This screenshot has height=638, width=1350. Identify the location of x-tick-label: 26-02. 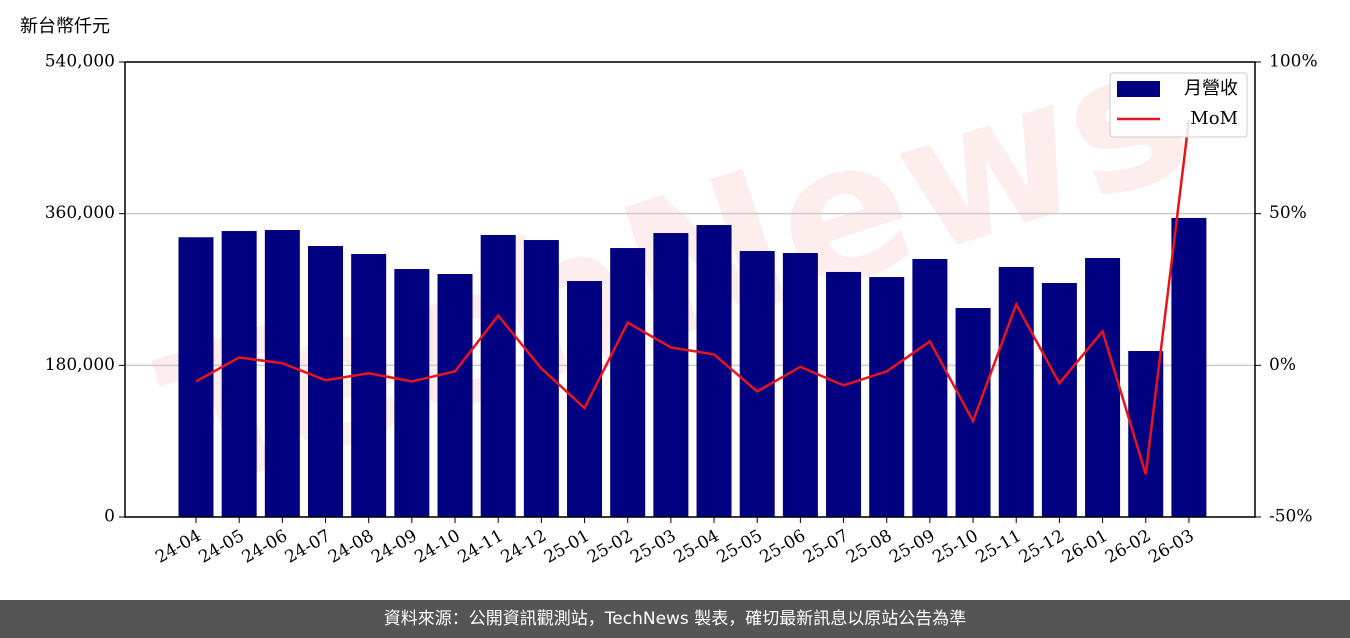
(1128, 547).